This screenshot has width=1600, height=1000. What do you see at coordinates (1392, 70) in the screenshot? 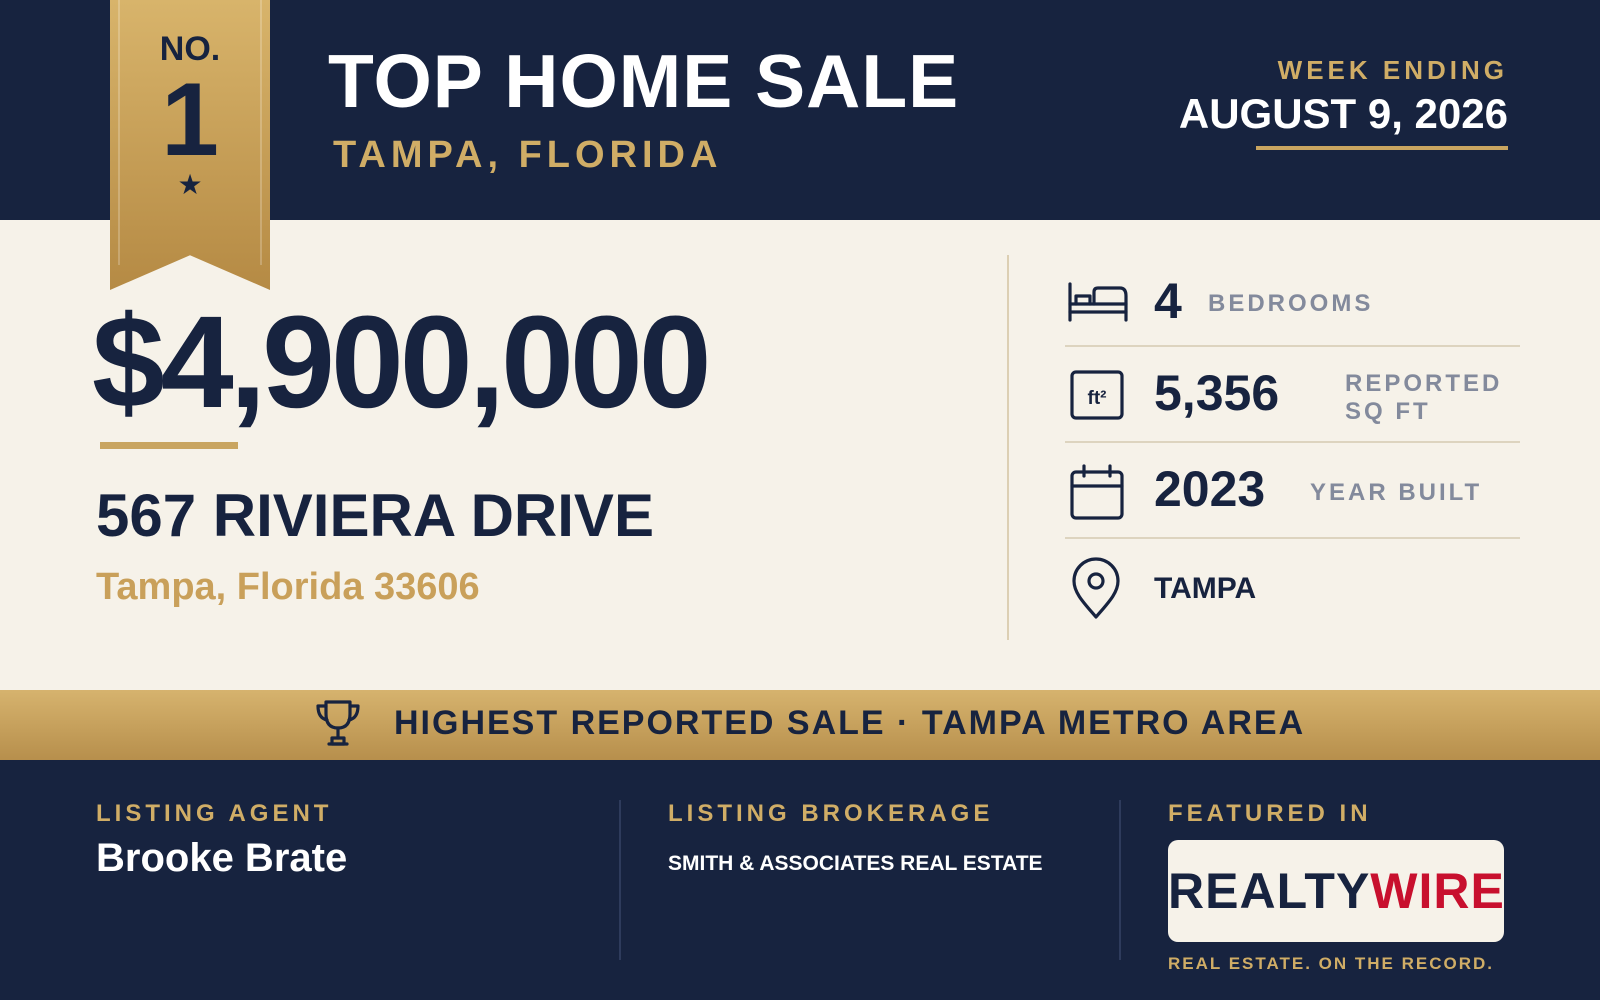
I see `week-ending-label: WEEK ENDING` at bounding box center [1392, 70].